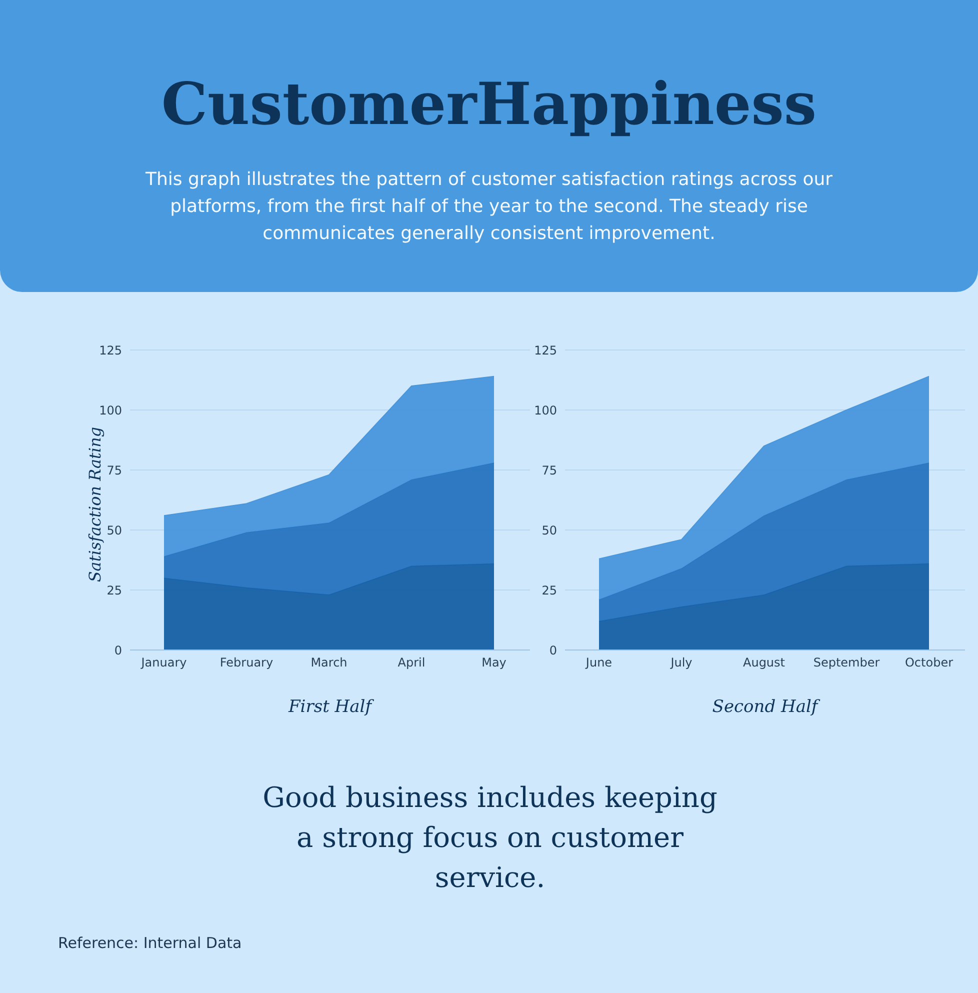 The height and width of the screenshot is (993, 978). What do you see at coordinates (150, 943) in the screenshot?
I see `text: Reference: Internal Data` at bounding box center [150, 943].